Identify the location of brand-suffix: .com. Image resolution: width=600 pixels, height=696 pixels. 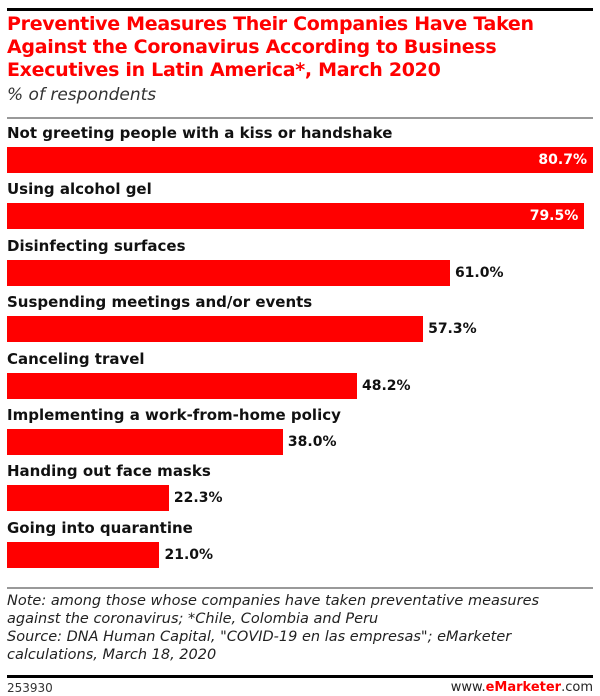
(577, 687).